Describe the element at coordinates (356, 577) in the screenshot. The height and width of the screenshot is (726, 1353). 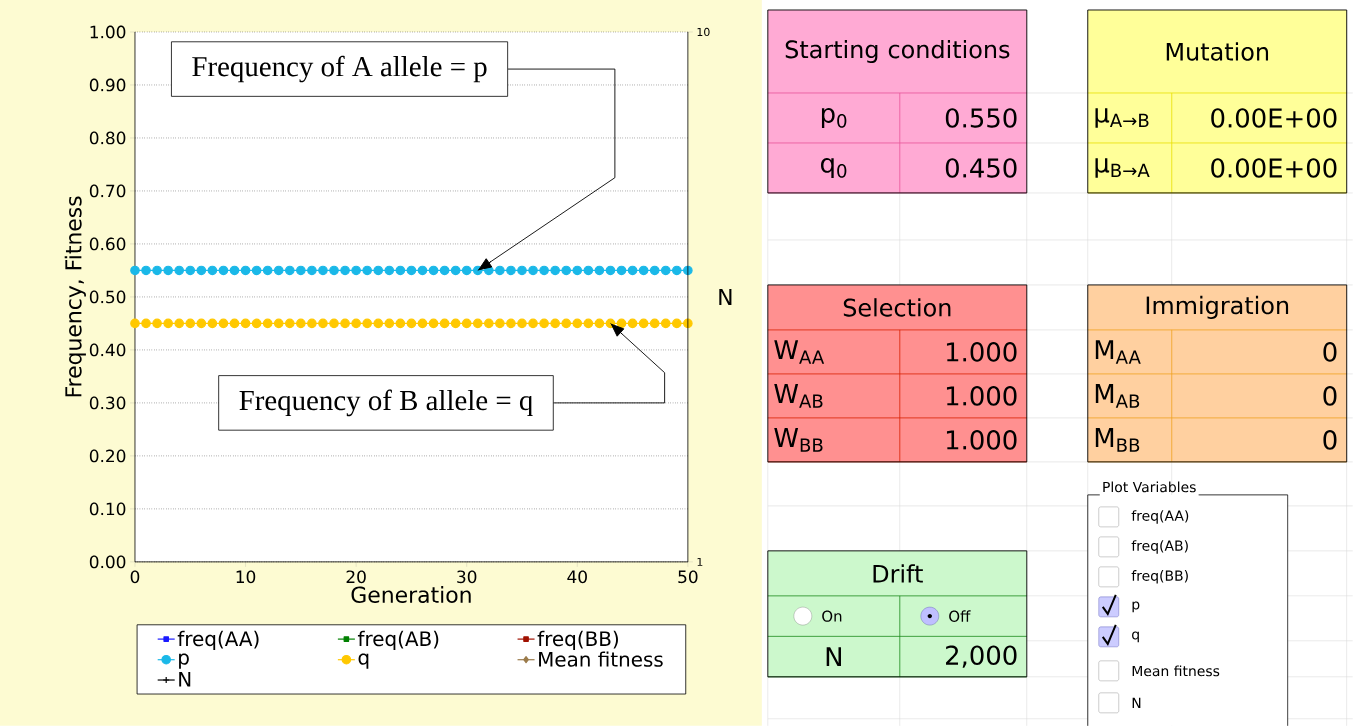
I see `x-tick-label: 20` at that location.